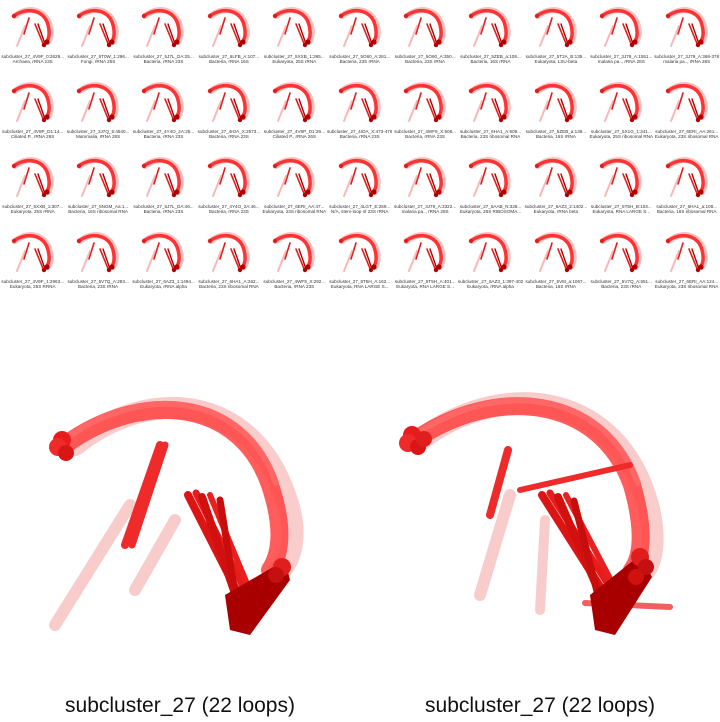 The height and width of the screenshot is (722, 720). What do you see at coordinates (33, 137) in the screenshot?
I see `thumbnail-organism: Ciliated P., rRNA 26S` at bounding box center [33, 137].